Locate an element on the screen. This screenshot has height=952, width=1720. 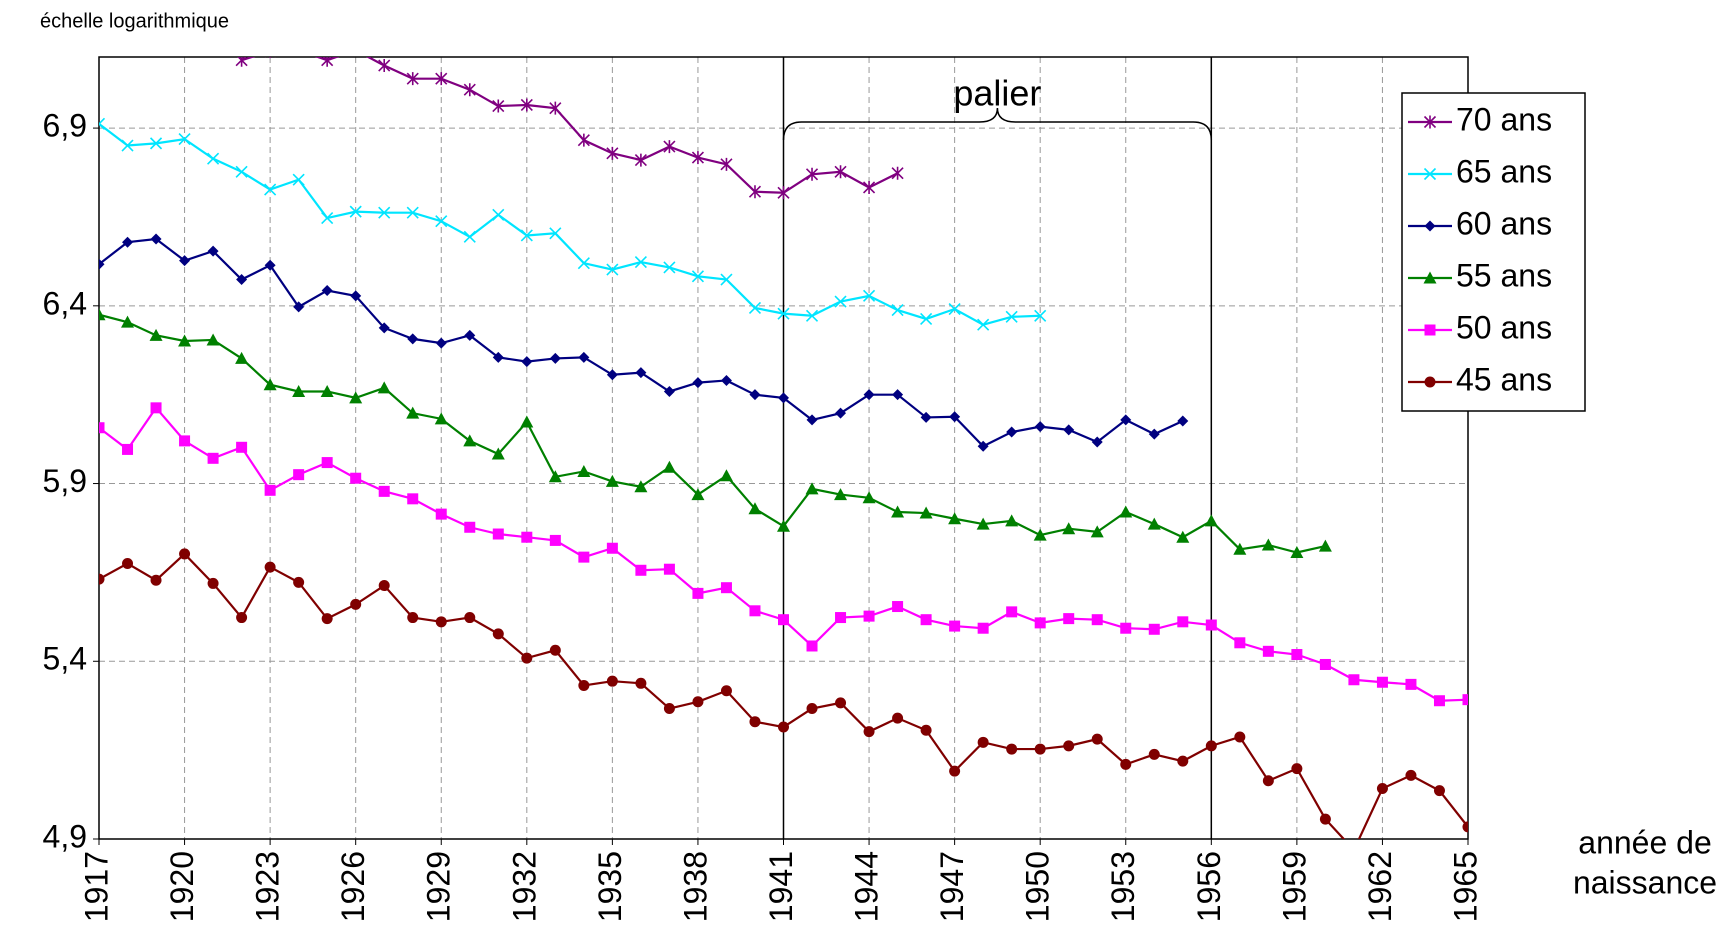
y-tick-label: 4,9 is located at coordinates (65, 836).